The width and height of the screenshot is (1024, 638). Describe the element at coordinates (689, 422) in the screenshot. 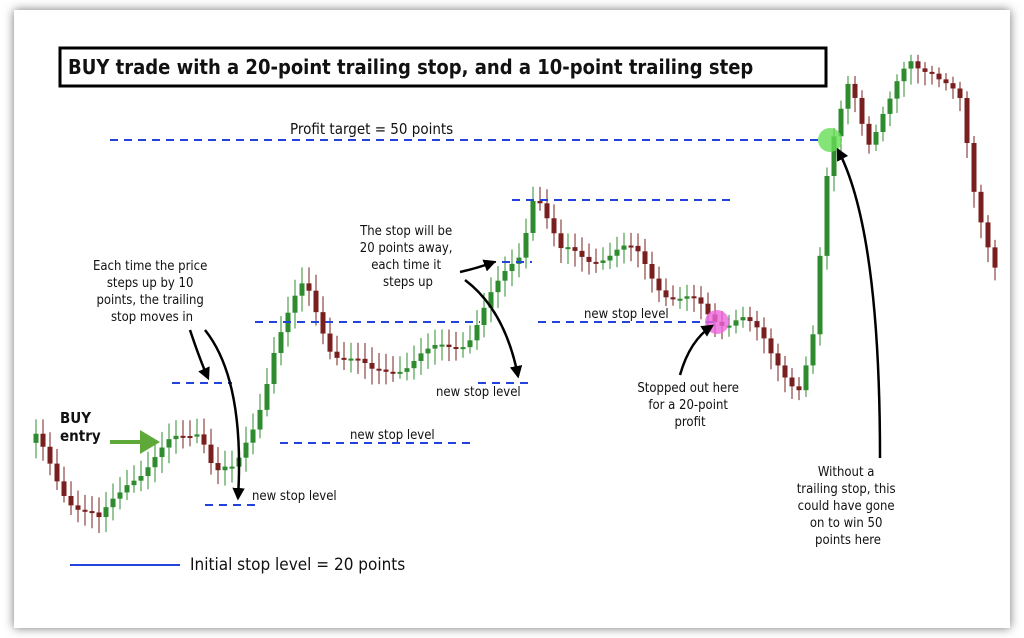

I see `text-line: profit` at that location.